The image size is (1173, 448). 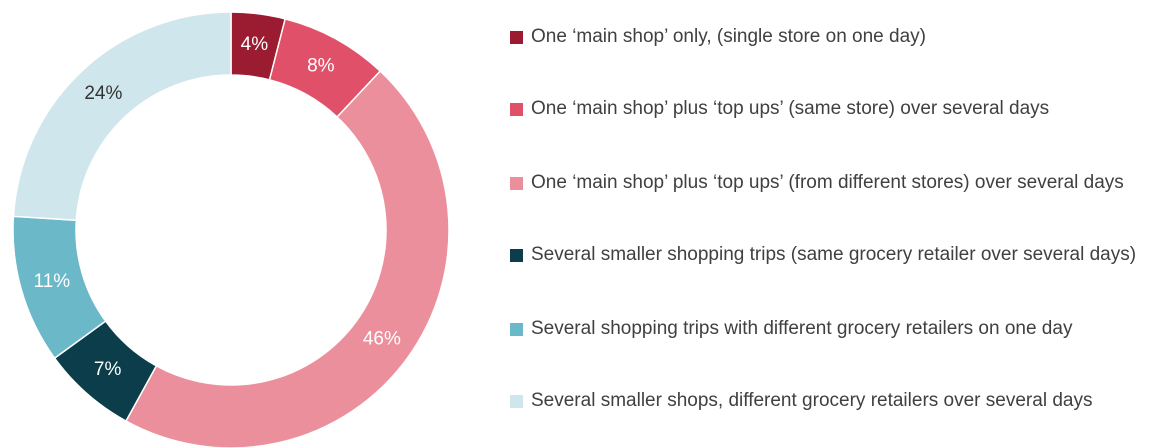 I want to click on data-label: 7%, so click(x=108, y=369).